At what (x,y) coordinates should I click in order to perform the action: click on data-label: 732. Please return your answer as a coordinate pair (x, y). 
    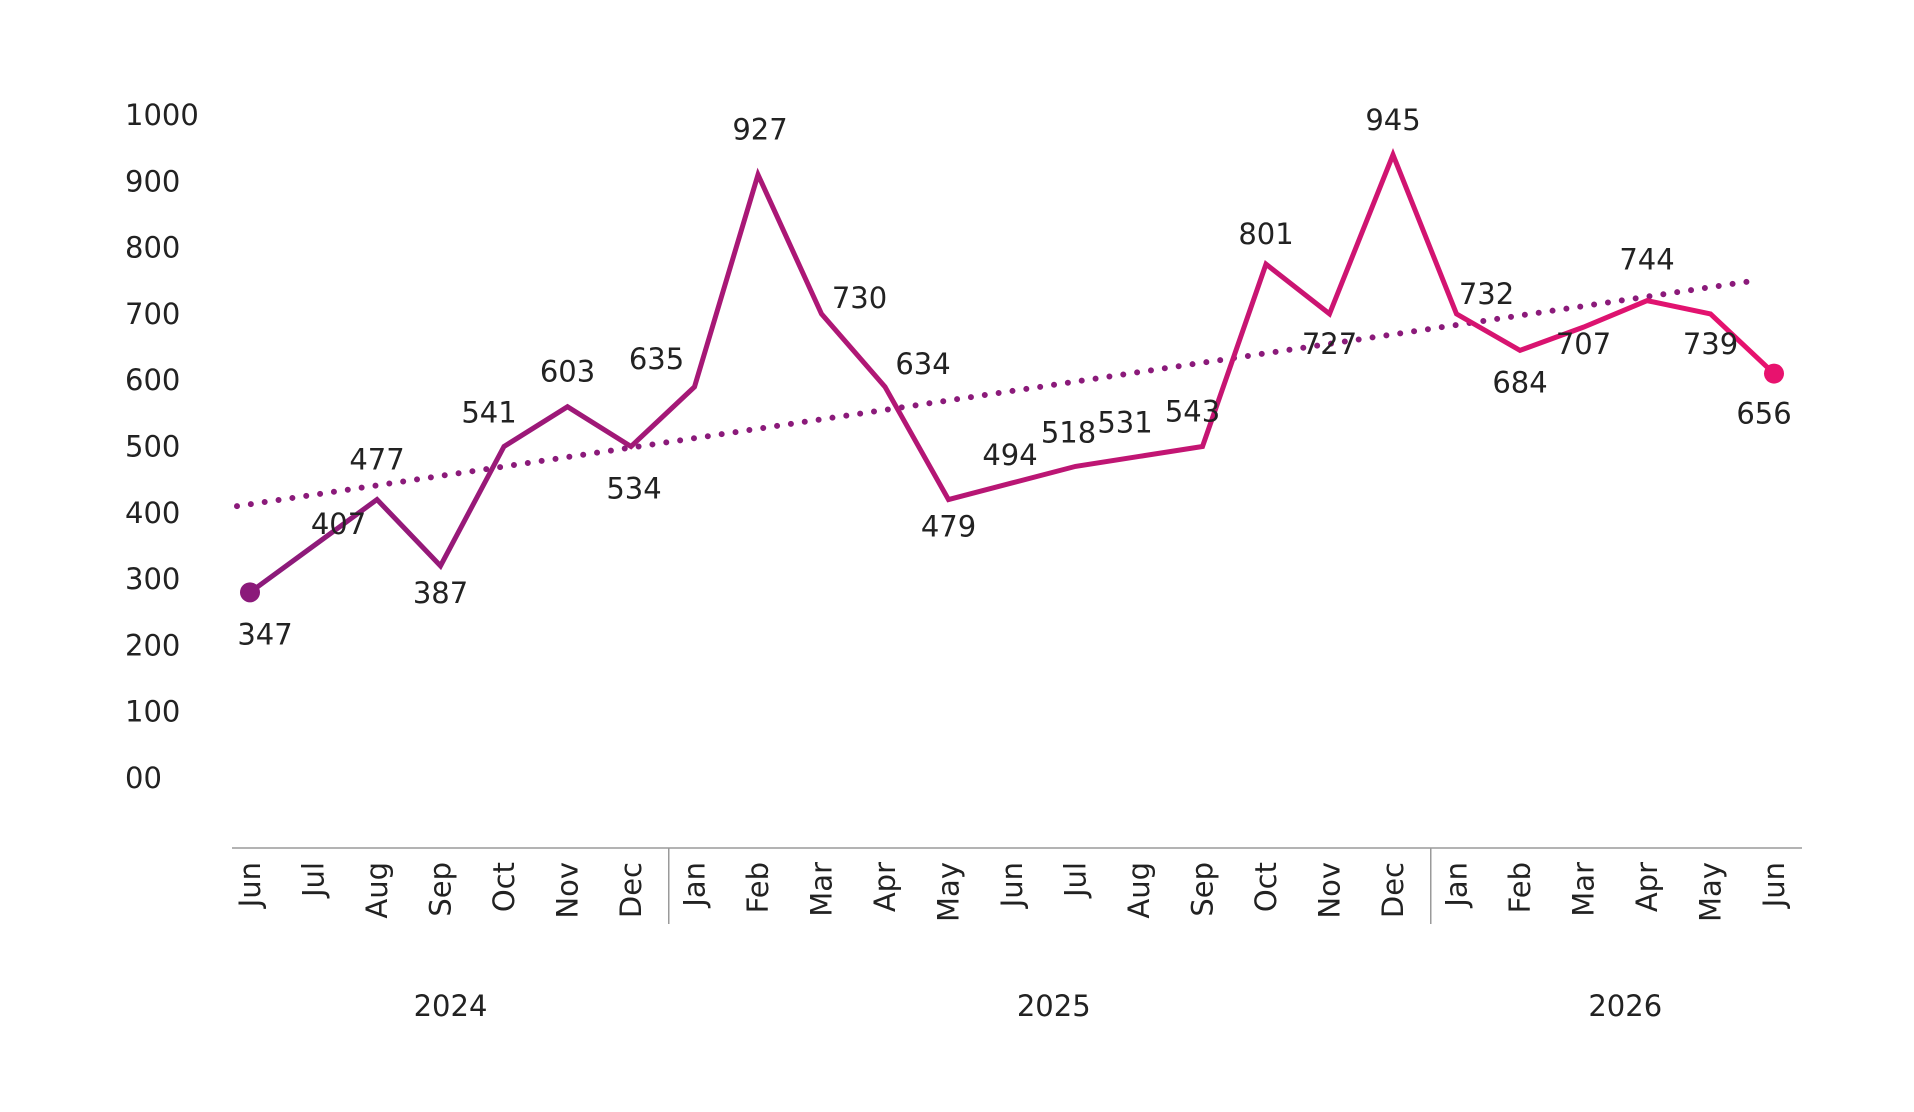
    Looking at the image, I should click on (1486, 294).